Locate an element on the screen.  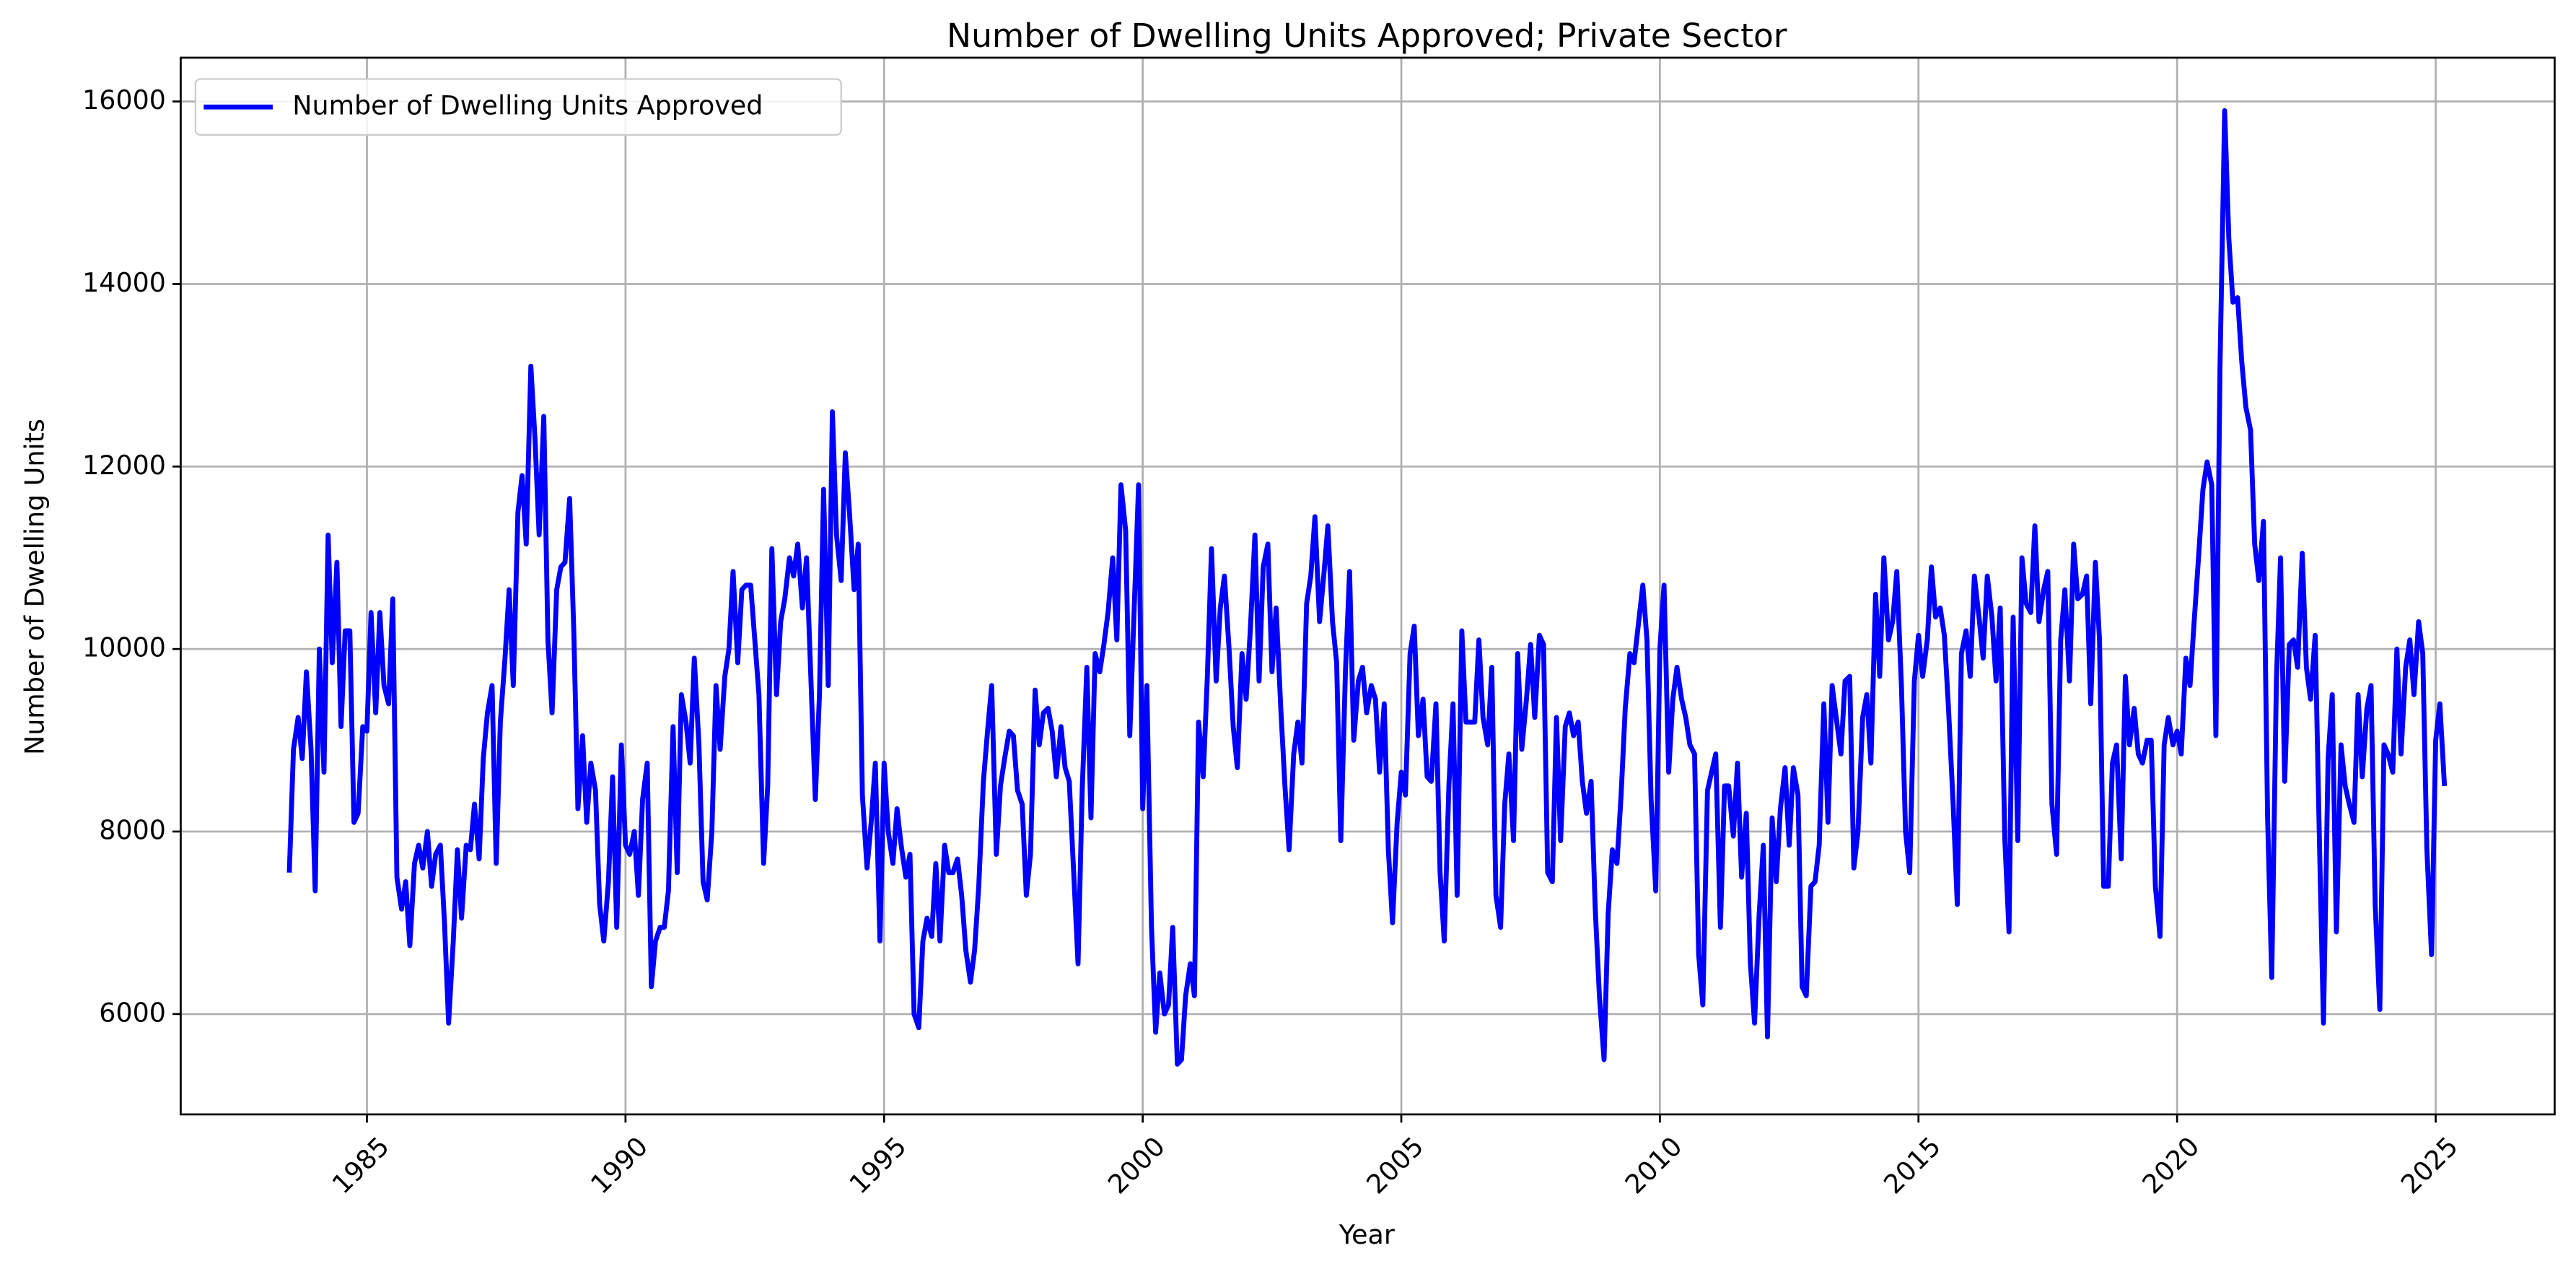
legend: Number of Dwelling Units Approved is located at coordinates (518, 107).